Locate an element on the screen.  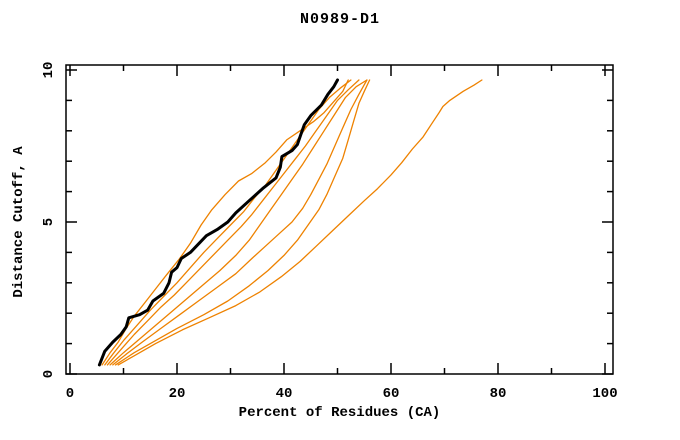
x-tick-label: 20 is located at coordinates (177, 394).